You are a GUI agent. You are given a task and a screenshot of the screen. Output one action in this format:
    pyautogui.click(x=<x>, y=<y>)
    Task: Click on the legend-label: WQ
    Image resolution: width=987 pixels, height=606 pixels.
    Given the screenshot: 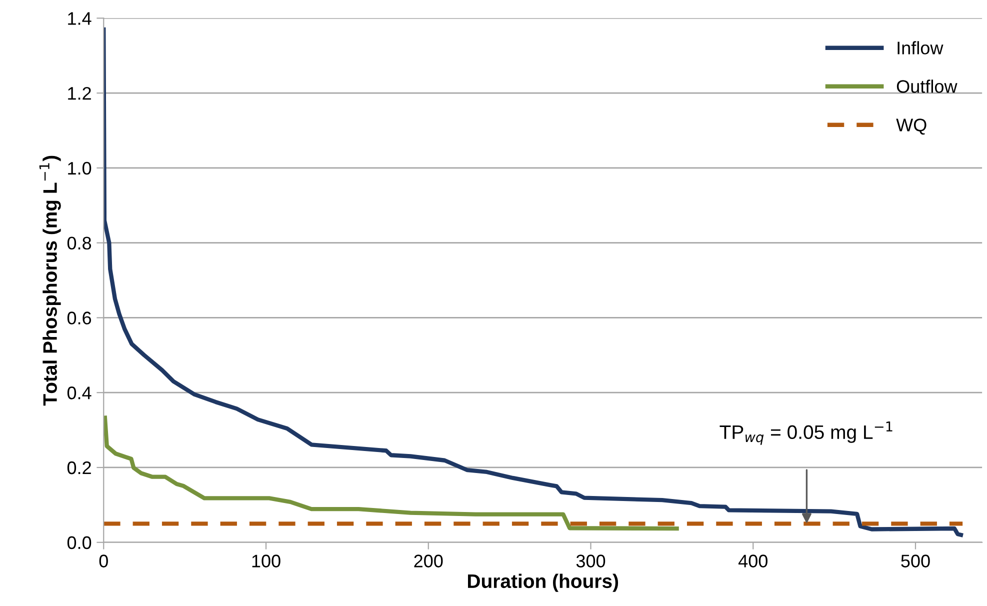 What is the action you would take?
    pyautogui.click(x=911, y=126)
    